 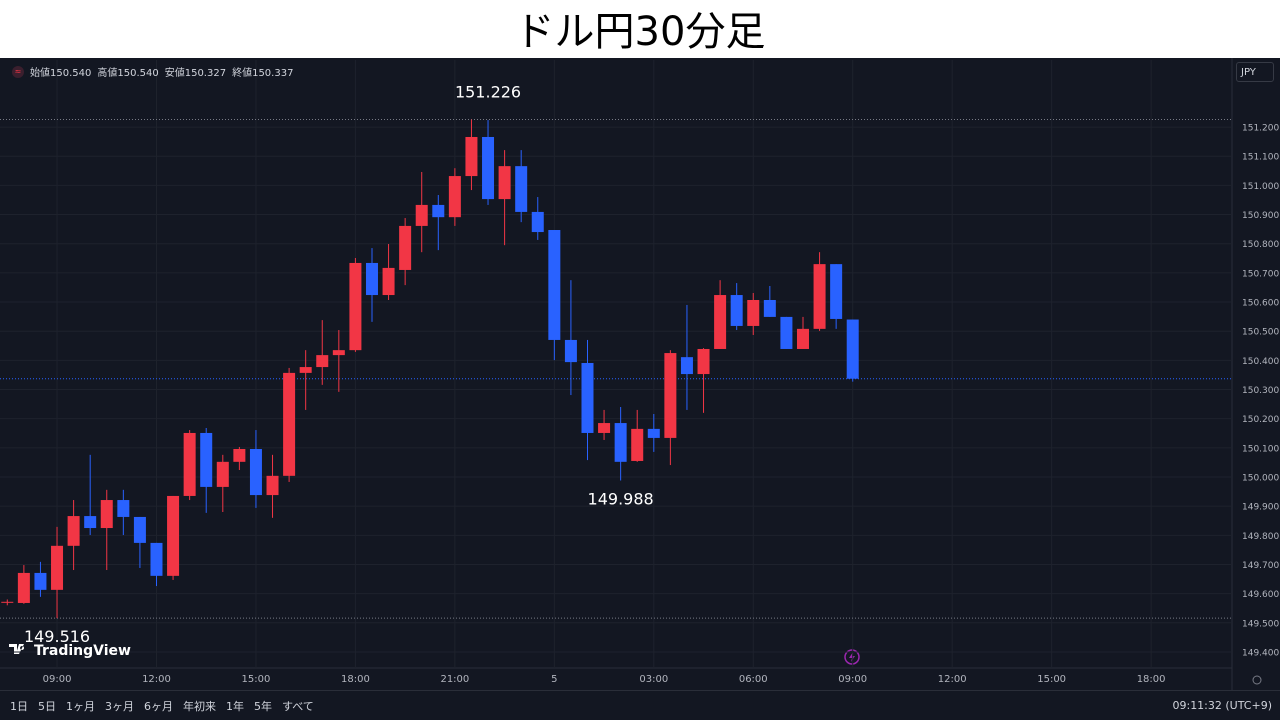 I want to click on range-button: 5年, so click(x=263, y=706).